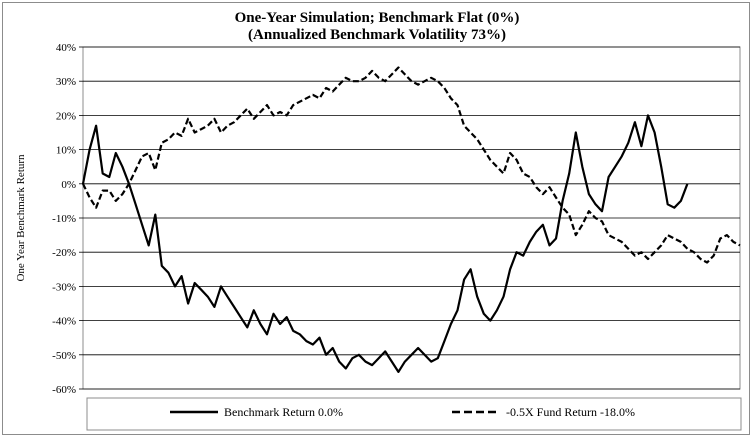 The height and width of the screenshot is (439, 754). What do you see at coordinates (66, 48) in the screenshot?
I see `y-tick-label: 40%` at bounding box center [66, 48].